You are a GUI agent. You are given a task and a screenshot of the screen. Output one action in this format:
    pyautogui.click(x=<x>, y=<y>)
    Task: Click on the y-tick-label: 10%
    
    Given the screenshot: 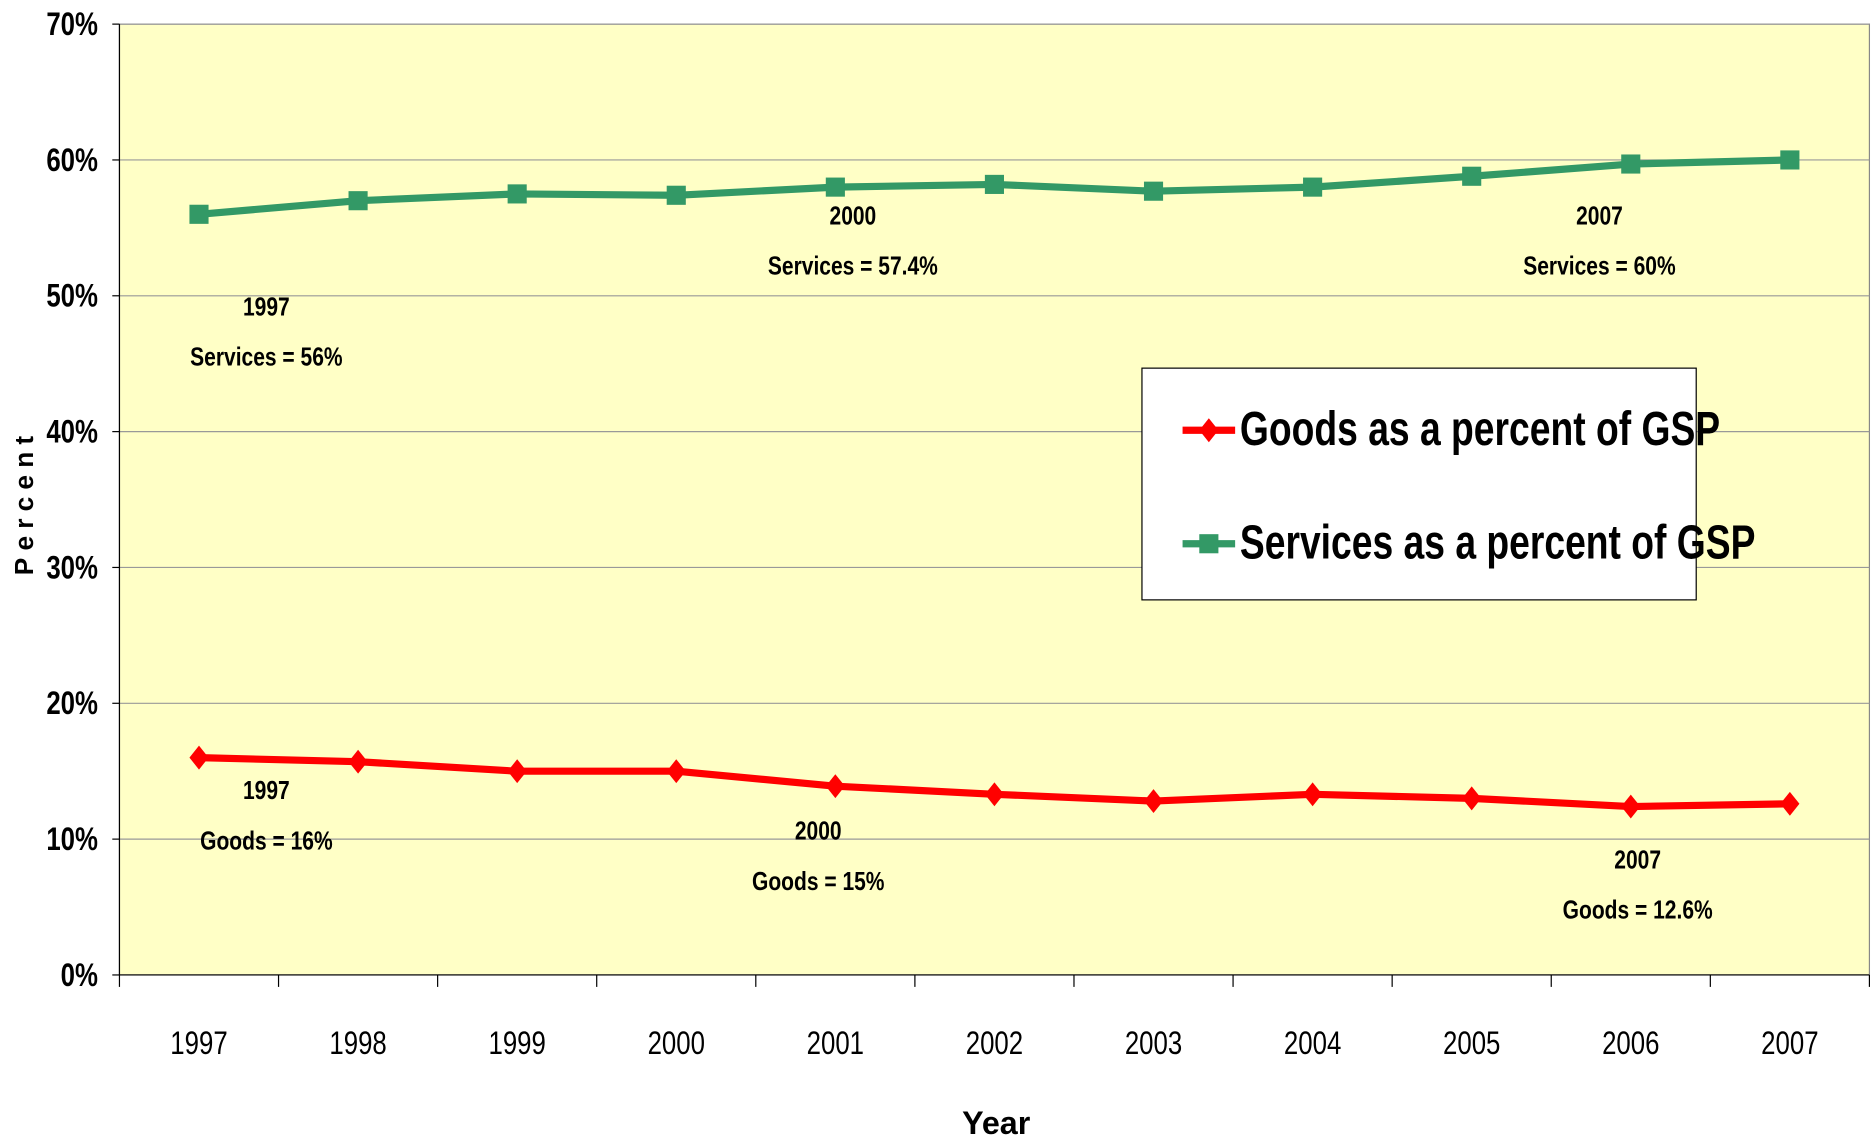 What is the action you would take?
    pyautogui.click(x=72, y=839)
    